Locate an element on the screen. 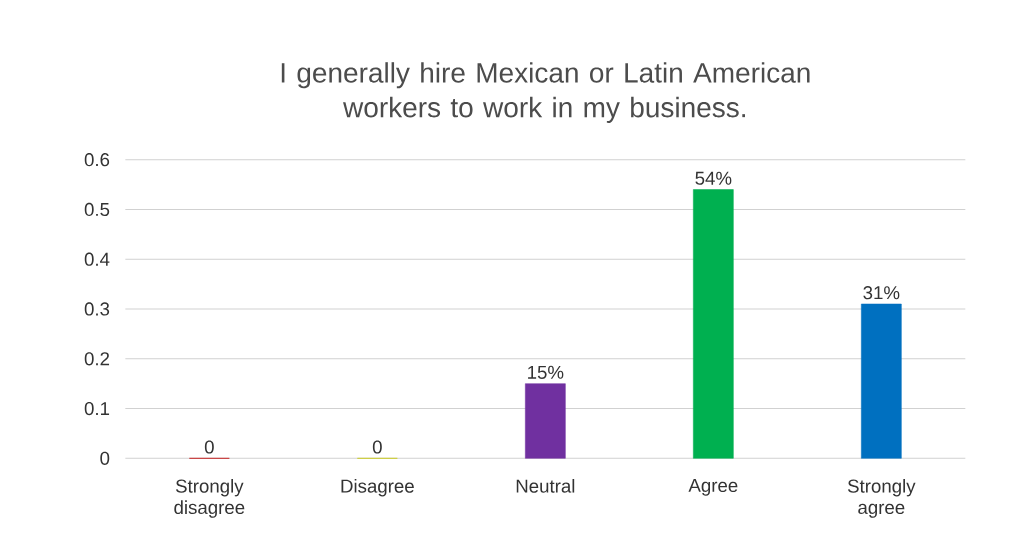 The image size is (1024, 549). x-tick-label: Strongly agree is located at coordinates (881, 498).